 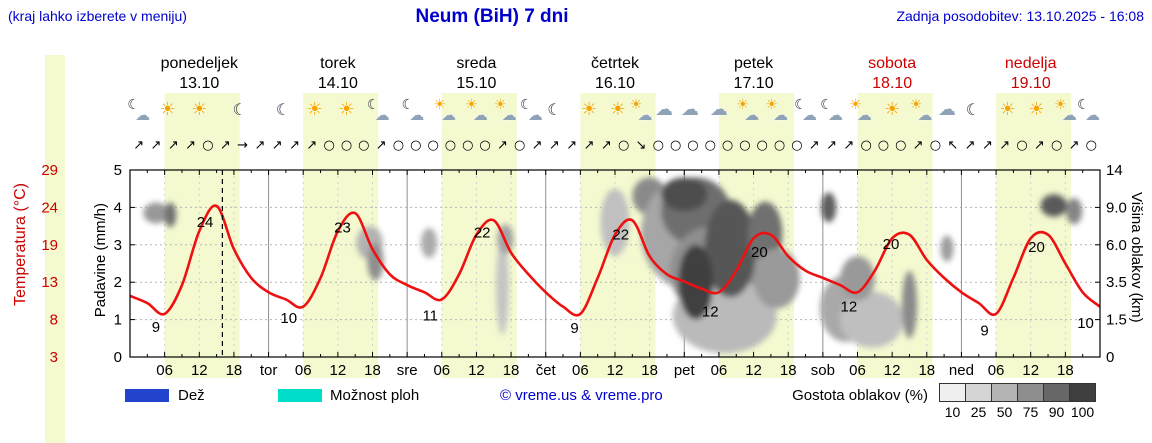 I want to click on temp-tick: 8, so click(x=54, y=320).